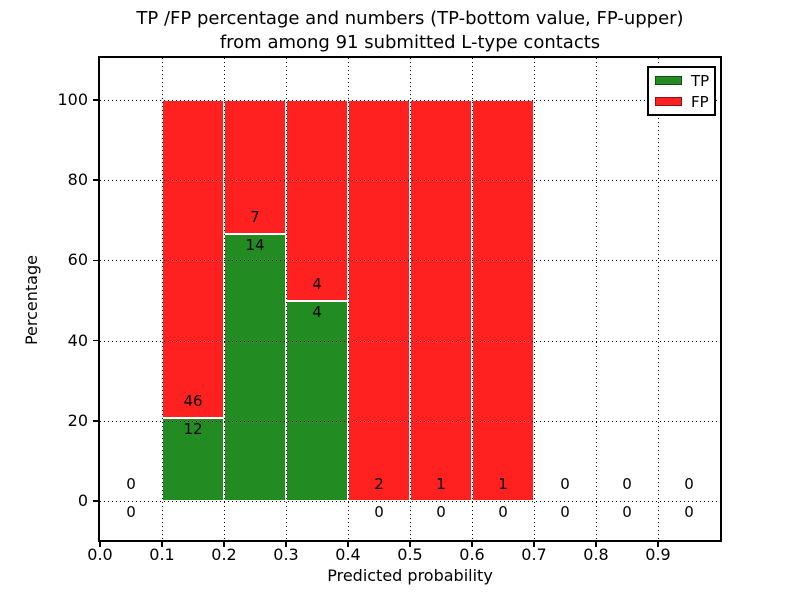 This screenshot has width=800, height=600. Describe the element at coordinates (286, 554) in the screenshot. I see `x-tick-label: 0.3` at that location.